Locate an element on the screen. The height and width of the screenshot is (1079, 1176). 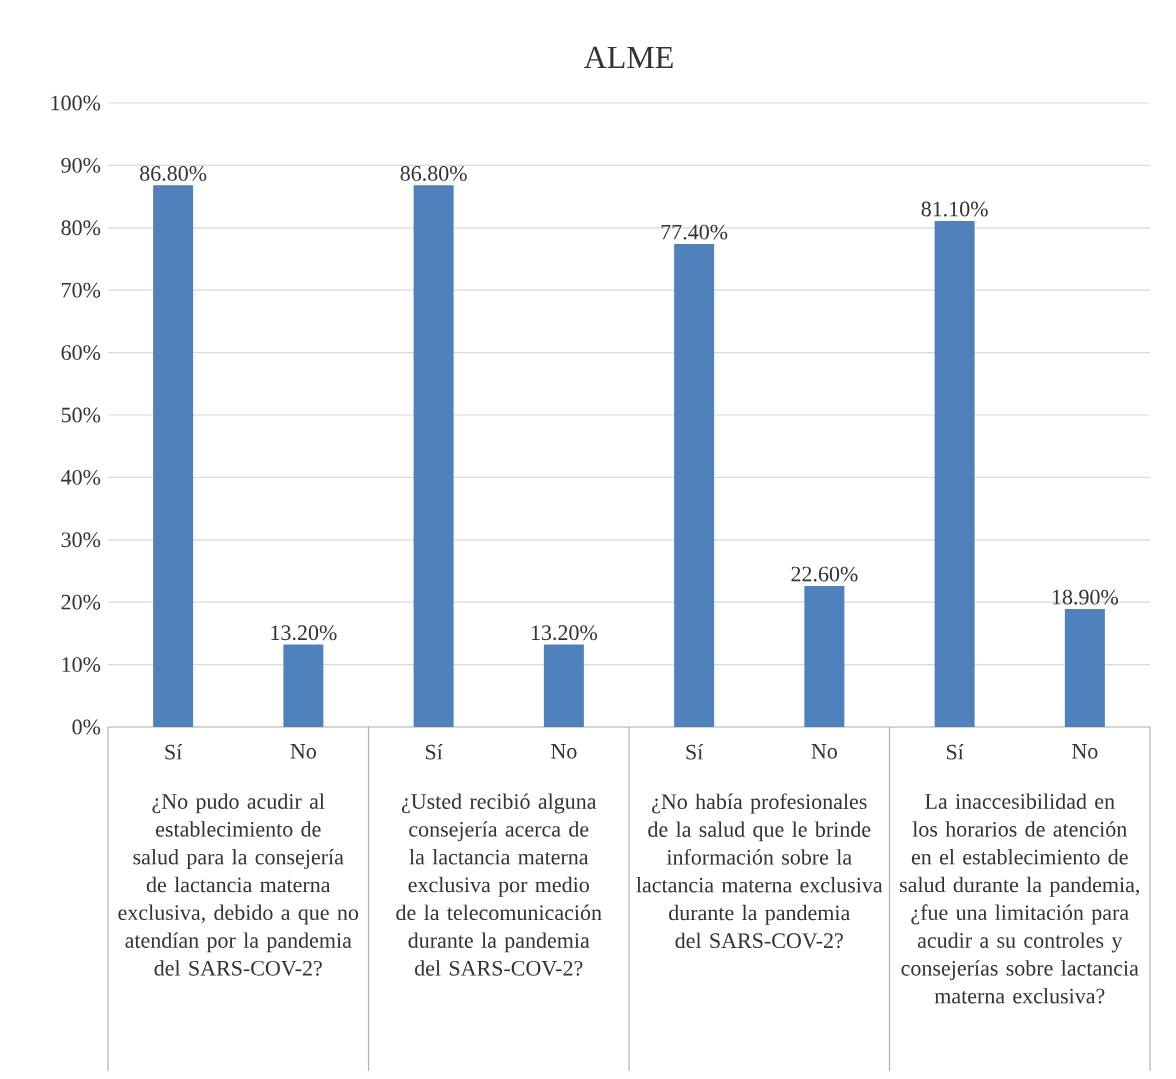
y-tick-label: 60% is located at coordinates (81, 353).